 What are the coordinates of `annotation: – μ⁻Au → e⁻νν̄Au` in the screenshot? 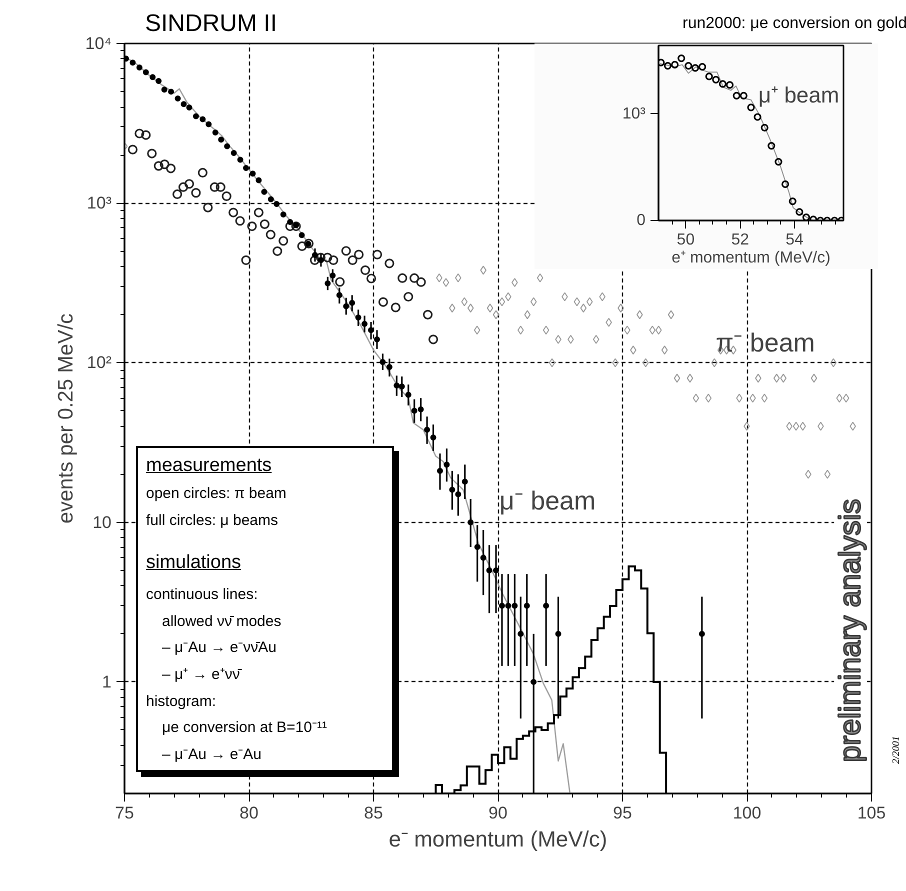 It's located at (220, 648).